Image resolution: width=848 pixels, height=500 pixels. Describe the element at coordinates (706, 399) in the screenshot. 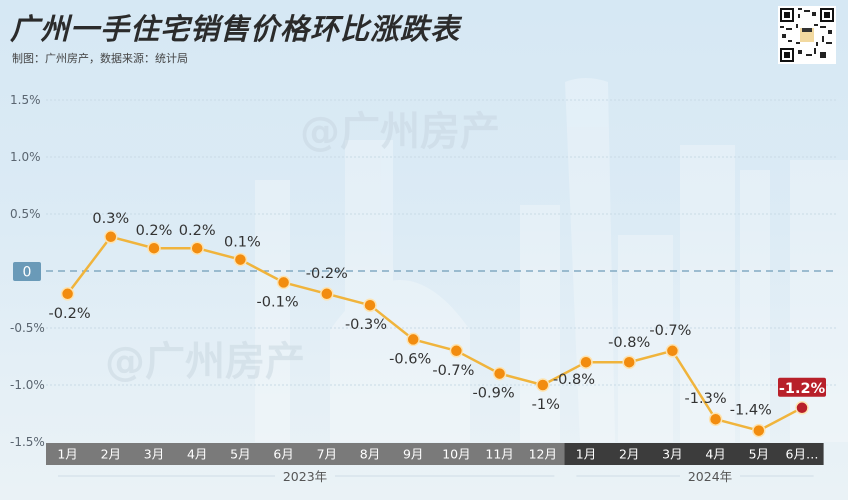

I see `data-label: -1.3%` at that location.